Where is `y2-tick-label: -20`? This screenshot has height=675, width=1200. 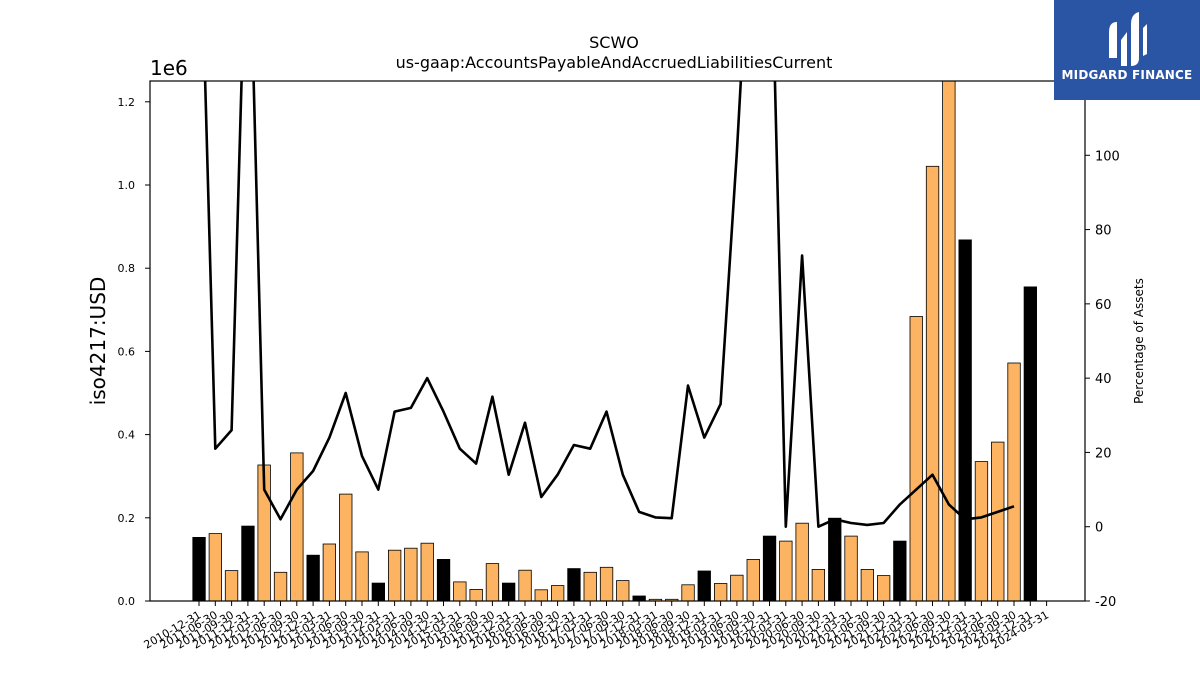
y2-tick-label: -20 is located at coordinates (1105, 602).